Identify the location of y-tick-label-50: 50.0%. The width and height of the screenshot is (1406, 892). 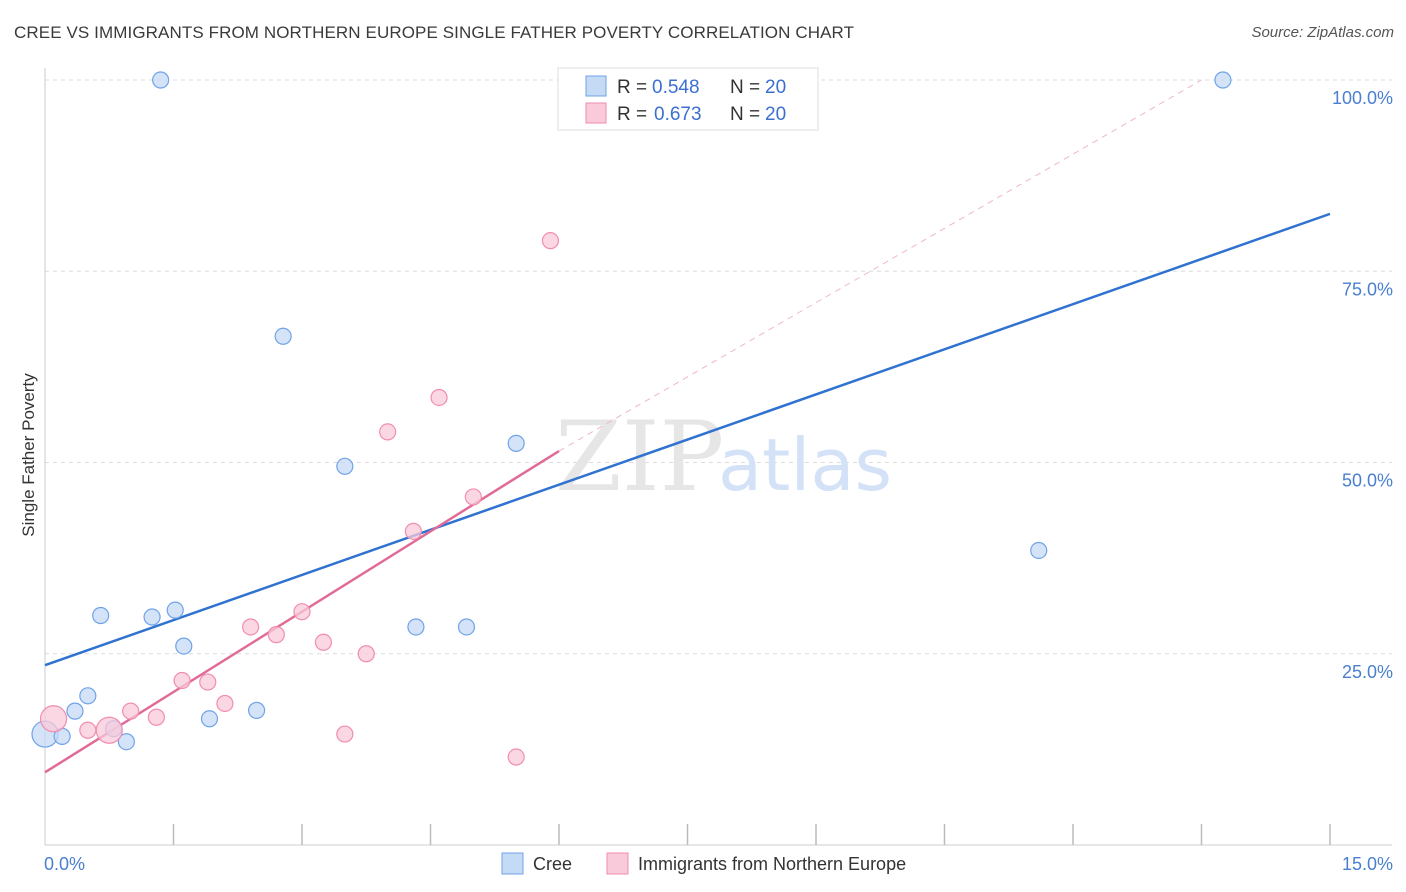
(1367, 481).